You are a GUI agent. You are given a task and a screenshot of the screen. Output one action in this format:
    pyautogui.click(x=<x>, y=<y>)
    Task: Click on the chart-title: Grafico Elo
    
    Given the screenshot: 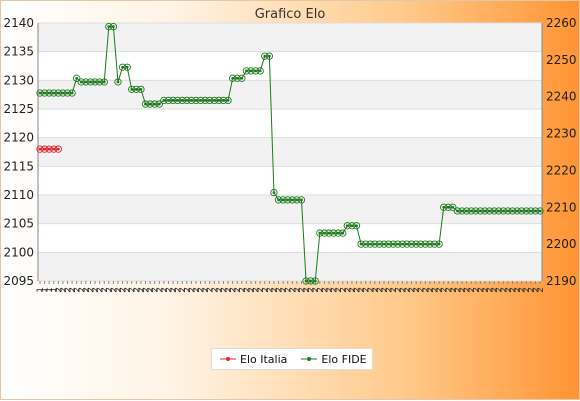 What is the action you would take?
    pyautogui.click(x=290, y=14)
    